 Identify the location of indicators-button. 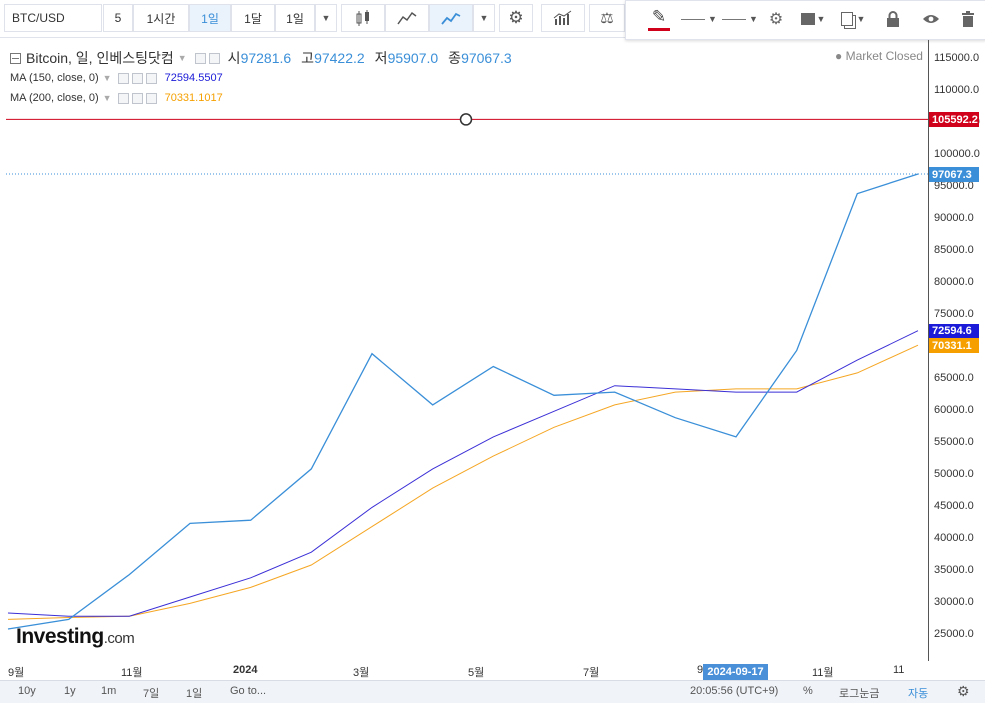
(563, 18).